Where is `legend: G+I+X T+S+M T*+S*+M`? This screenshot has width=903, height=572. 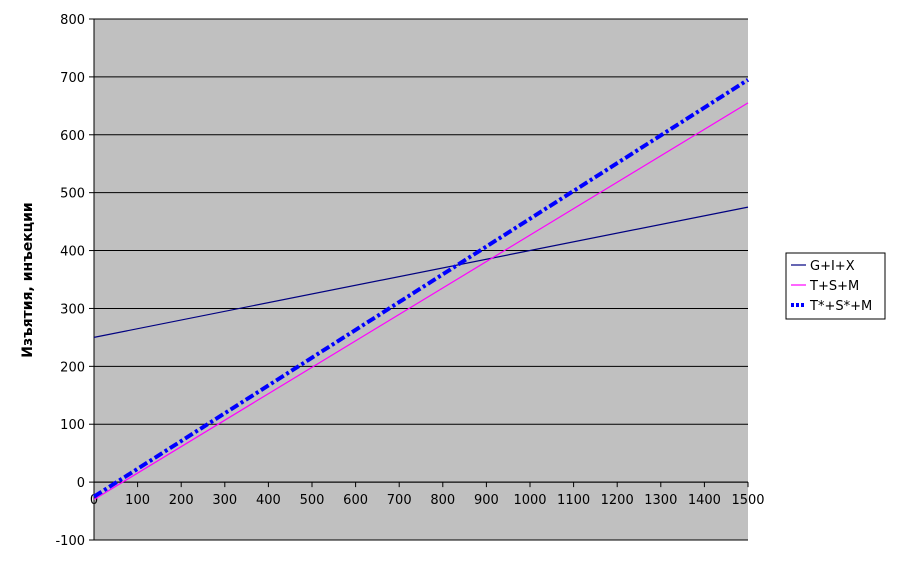 legend: G+I+X T+S+M T*+S*+M is located at coordinates (835, 286).